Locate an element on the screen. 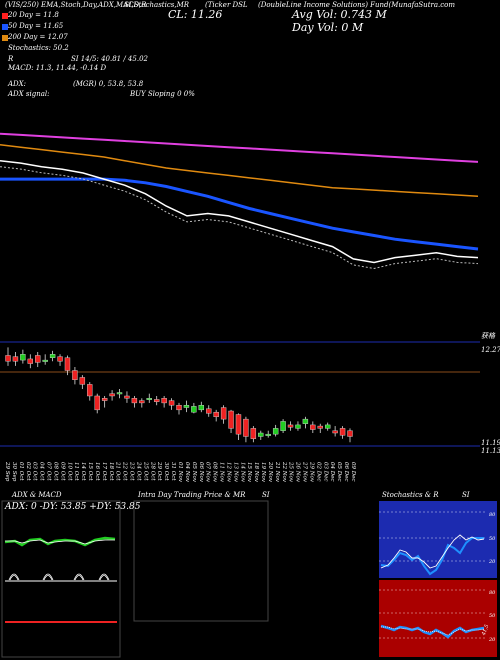  date-tick-label: 04 Dec is located at coordinates (332, 472).